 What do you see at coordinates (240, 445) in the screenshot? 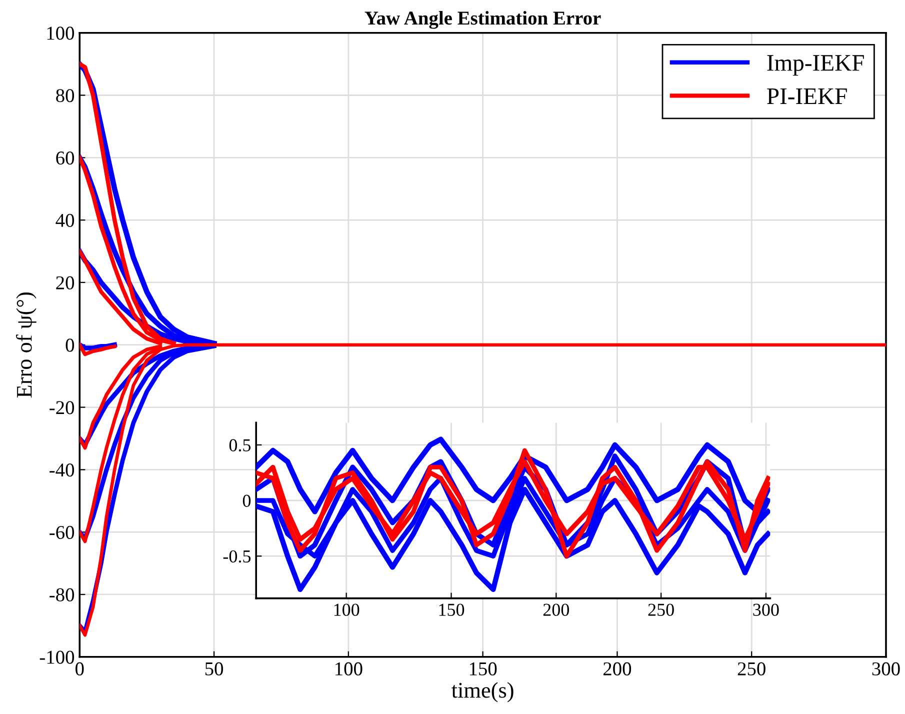
I see `y-tick-label: 0.5` at bounding box center [240, 445].